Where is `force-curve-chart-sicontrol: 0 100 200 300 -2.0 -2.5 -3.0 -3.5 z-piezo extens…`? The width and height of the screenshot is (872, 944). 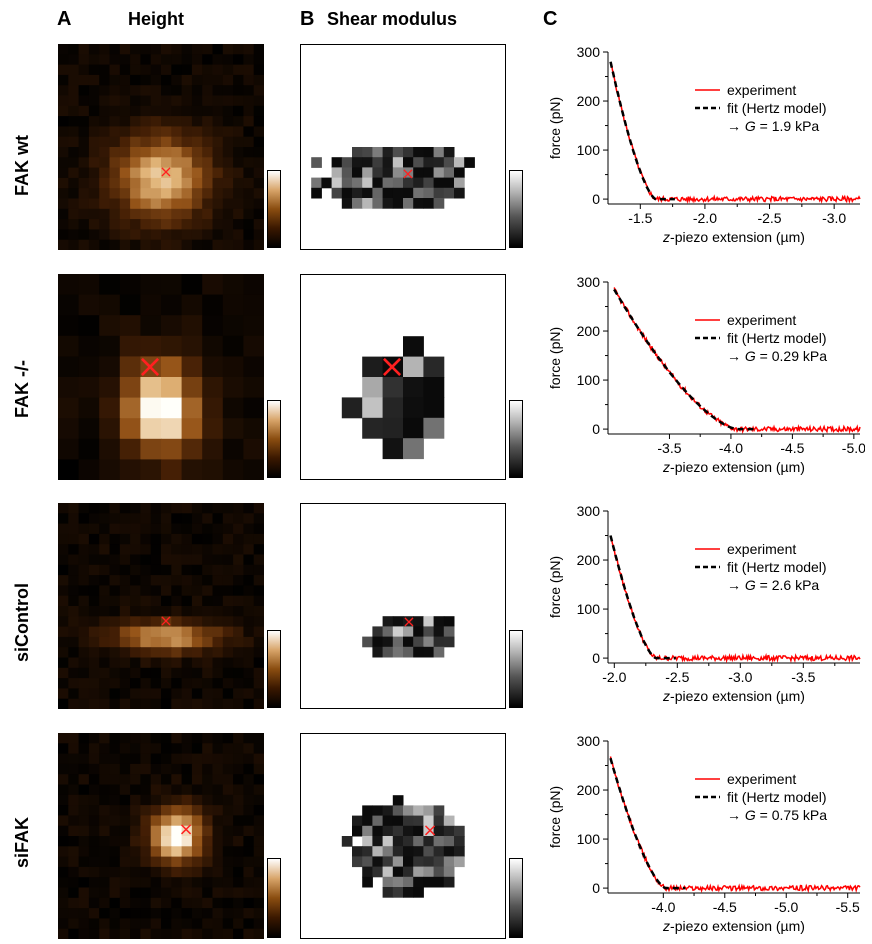 force-curve-chart-sicontrol: 0 100 200 300 -2.0 -2.5 -3.0 -3.5 z-piezo extens… is located at coordinates (704, 603).